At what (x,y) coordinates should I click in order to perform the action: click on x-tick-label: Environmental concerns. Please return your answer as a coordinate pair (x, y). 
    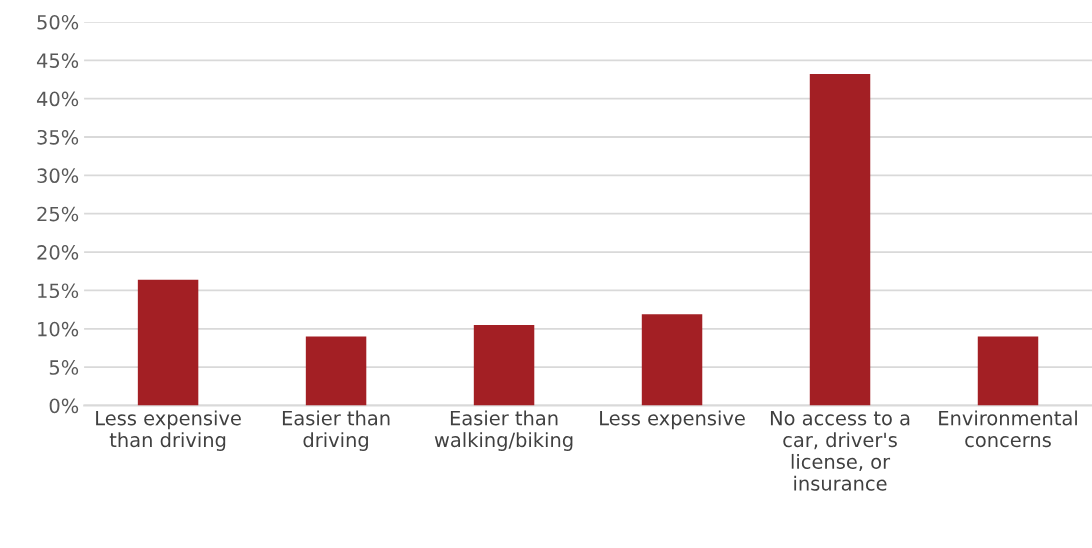
    Looking at the image, I should click on (1008, 429).